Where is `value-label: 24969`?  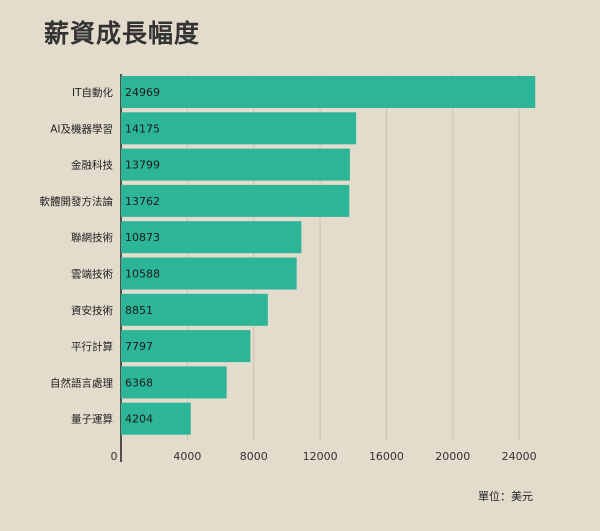
value-label: 24969 is located at coordinates (142, 92).